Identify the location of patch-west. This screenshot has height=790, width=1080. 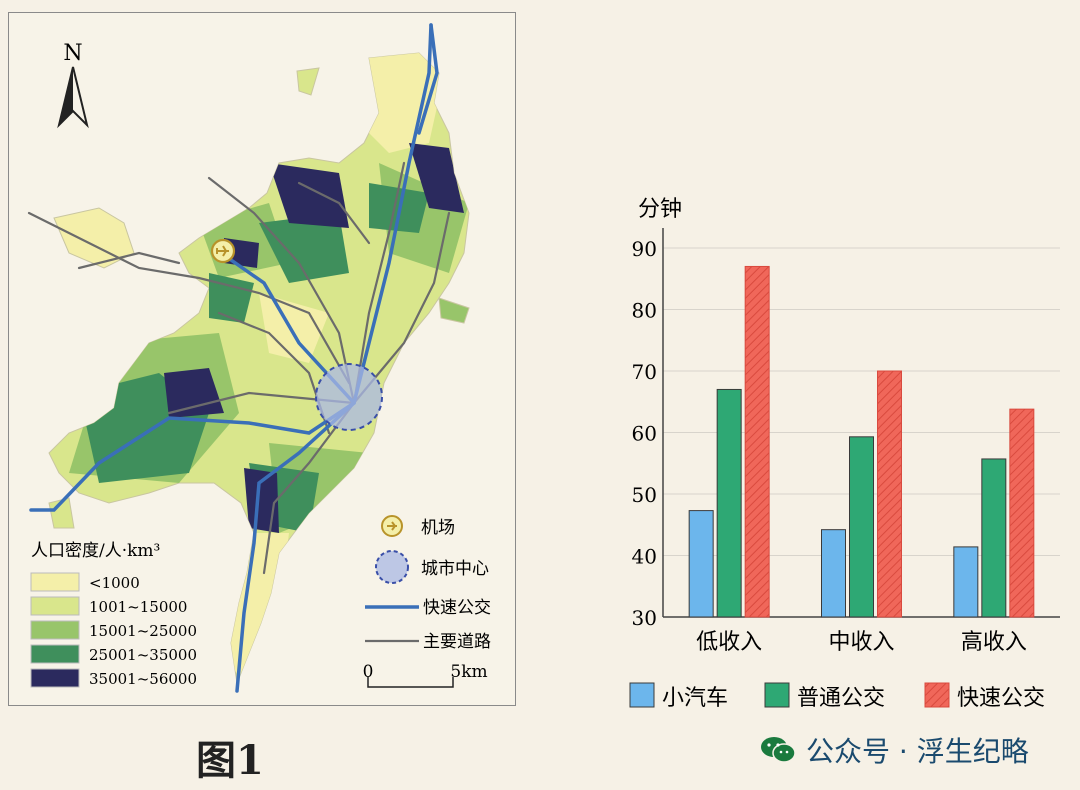
(94, 238).